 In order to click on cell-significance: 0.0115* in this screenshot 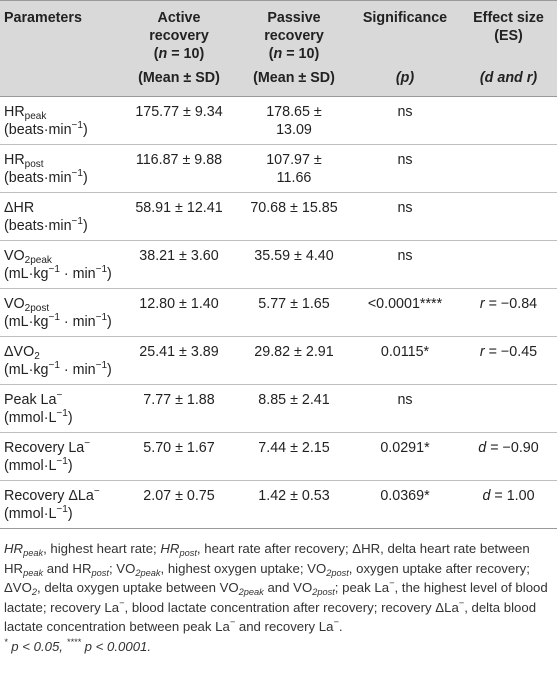, I will do `click(405, 360)`.